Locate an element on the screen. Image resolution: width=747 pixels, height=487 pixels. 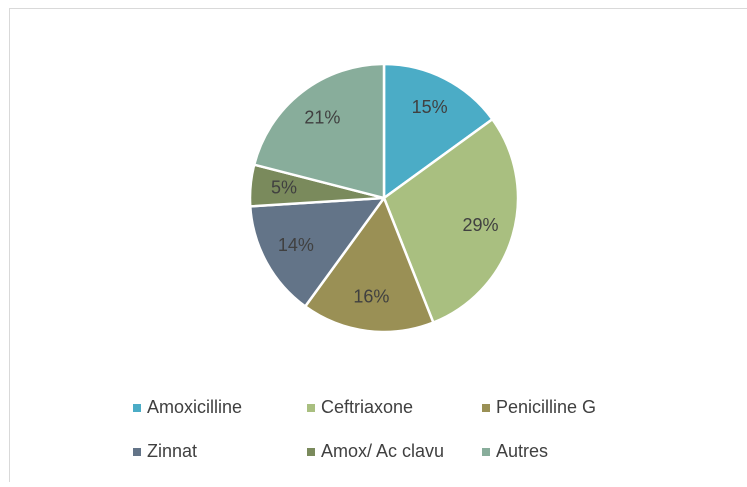
data-label: 15% is located at coordinates (430, 107).